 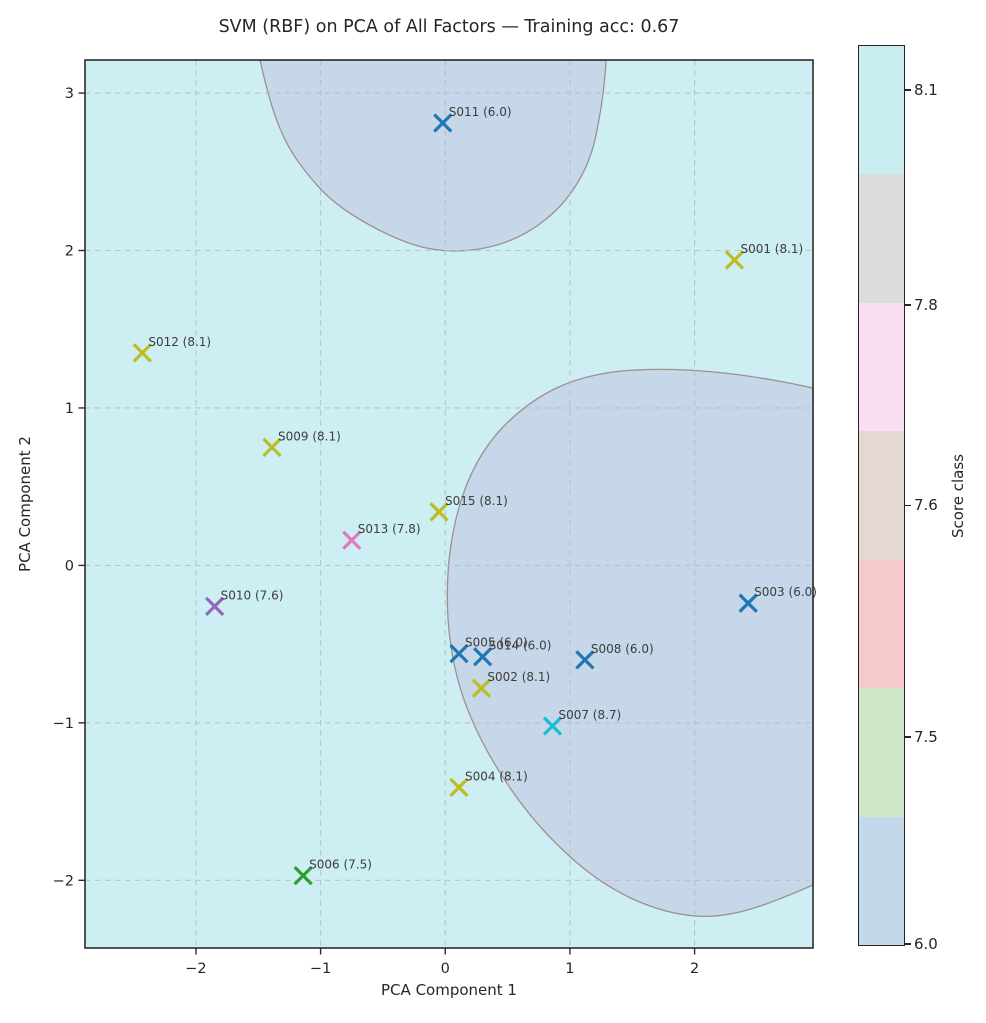 What do you see at coordinates (518, 677) in the screenshot?
I see `point-label-S002: S002 (8.1)` at bounding box center [518, 677].